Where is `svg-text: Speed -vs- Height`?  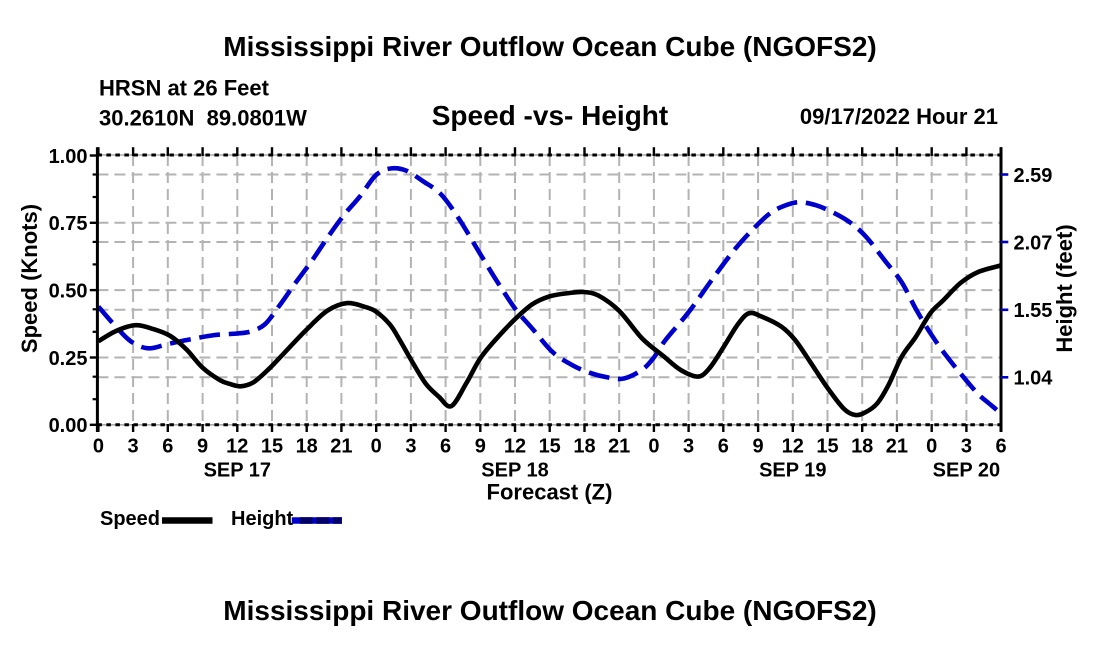
svg-text: Speed -vs- Height is located at coordinates (550, 115).